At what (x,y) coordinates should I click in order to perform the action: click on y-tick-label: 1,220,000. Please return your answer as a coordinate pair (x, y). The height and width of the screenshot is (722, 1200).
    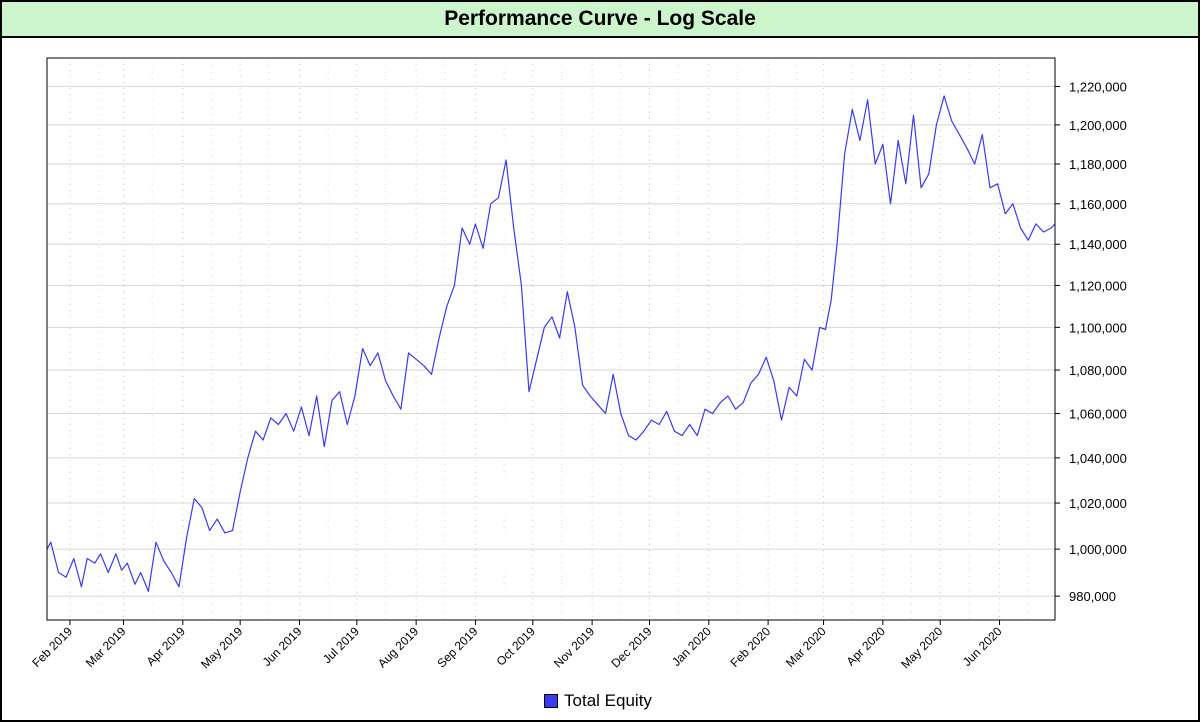
    Looking at the image, I should click on (1098, 86).